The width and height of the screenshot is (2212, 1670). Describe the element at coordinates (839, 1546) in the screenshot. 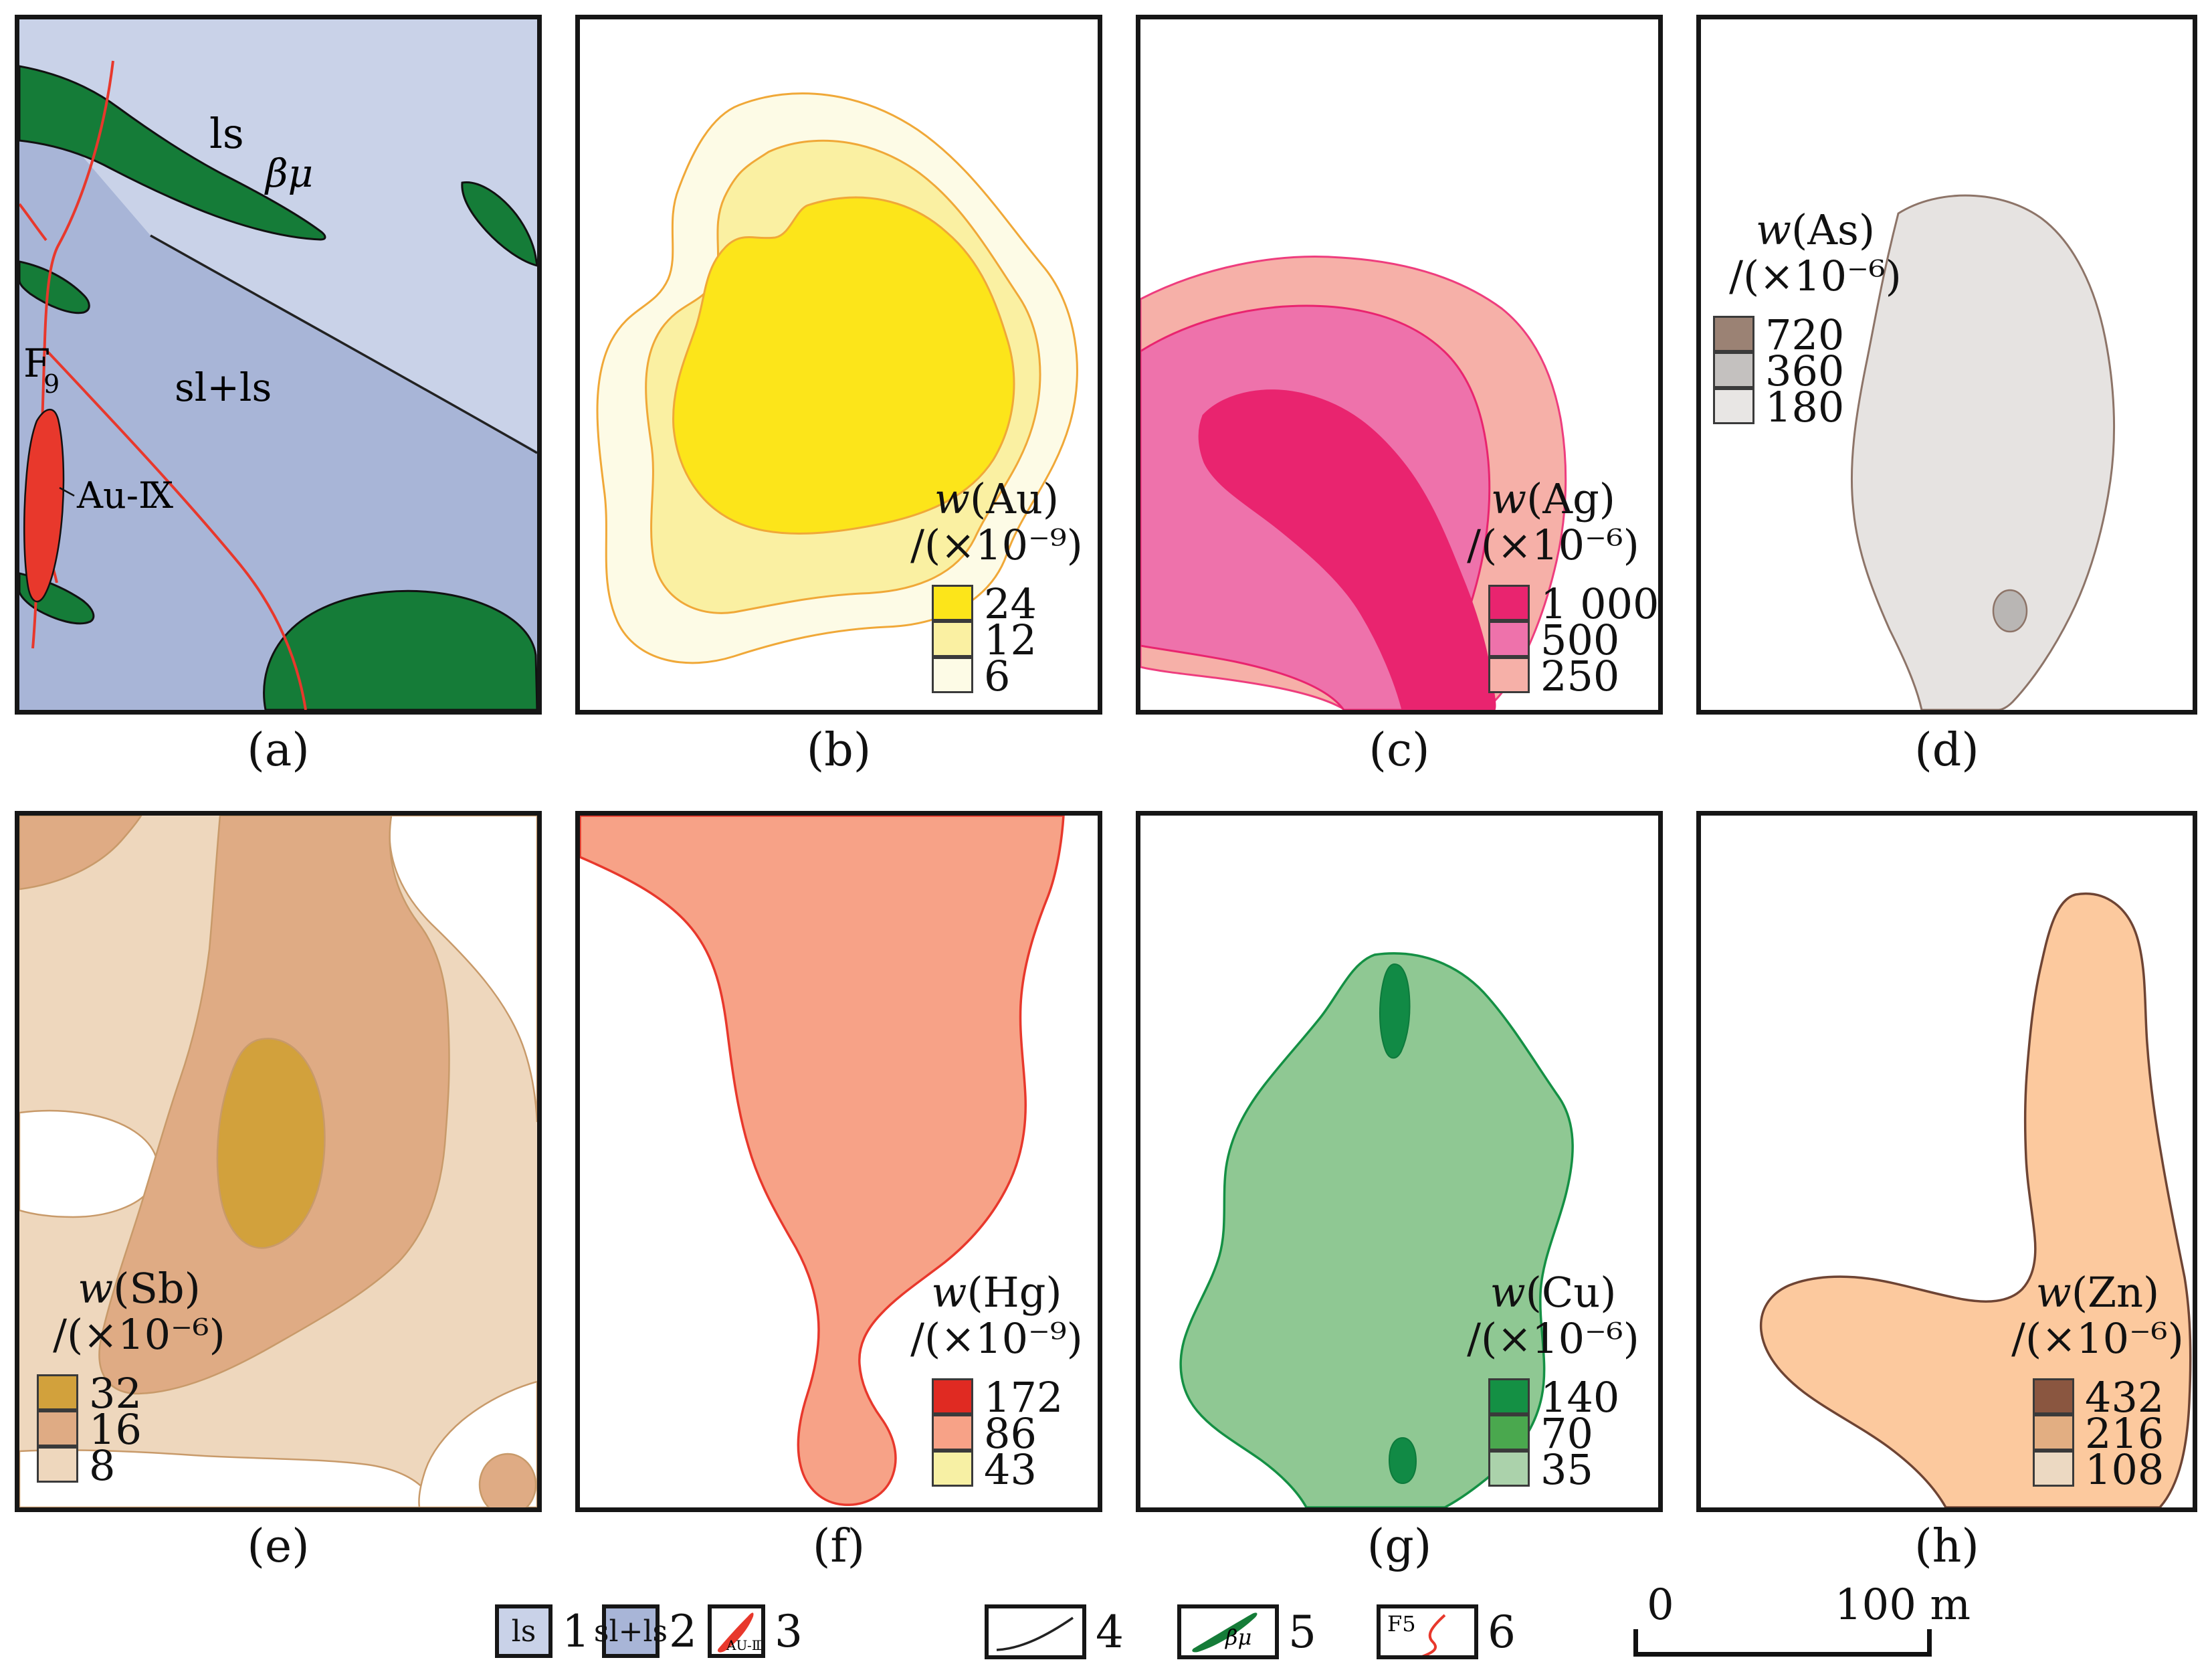

I see `caption-f: (f)` at that location.